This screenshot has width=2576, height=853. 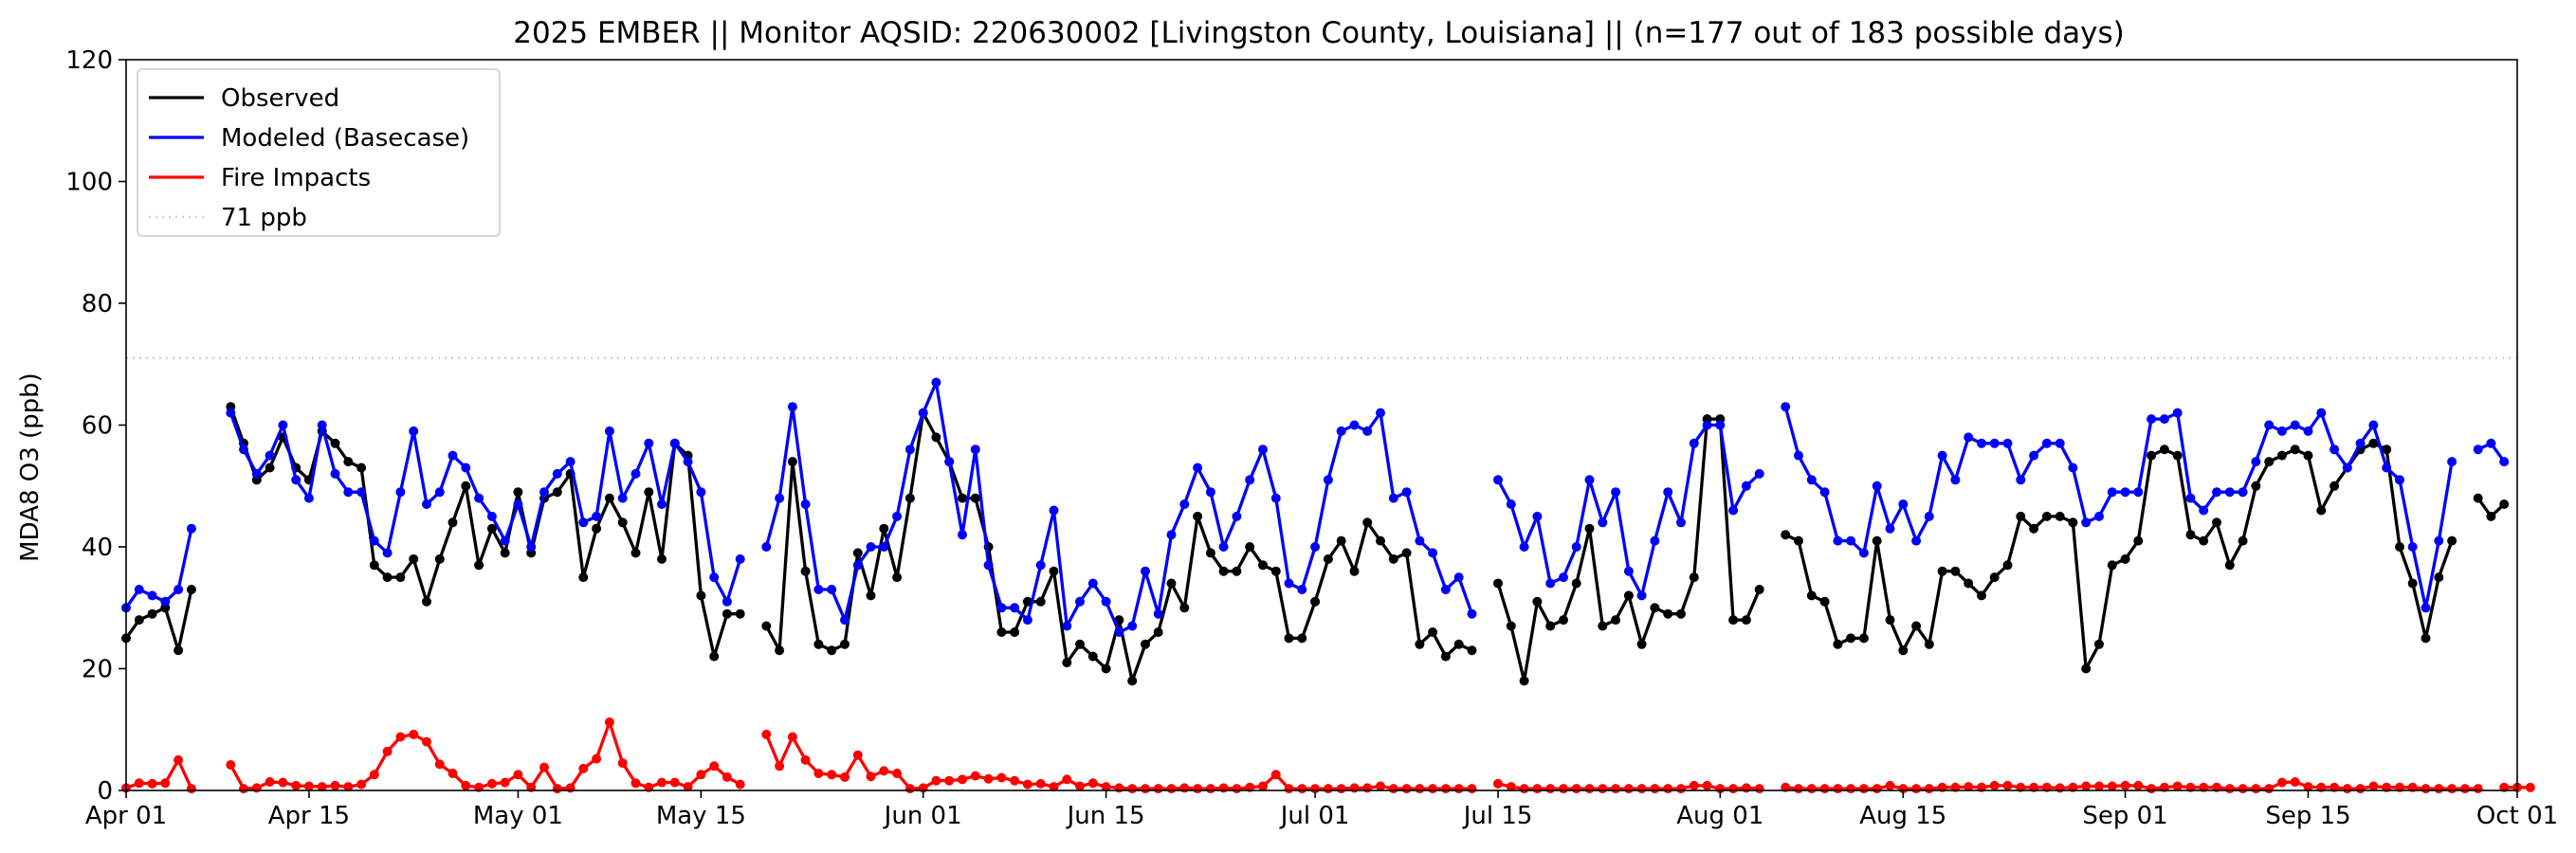 I want to click on x-tick-label: Jun 01, so click(x=922, y=816).